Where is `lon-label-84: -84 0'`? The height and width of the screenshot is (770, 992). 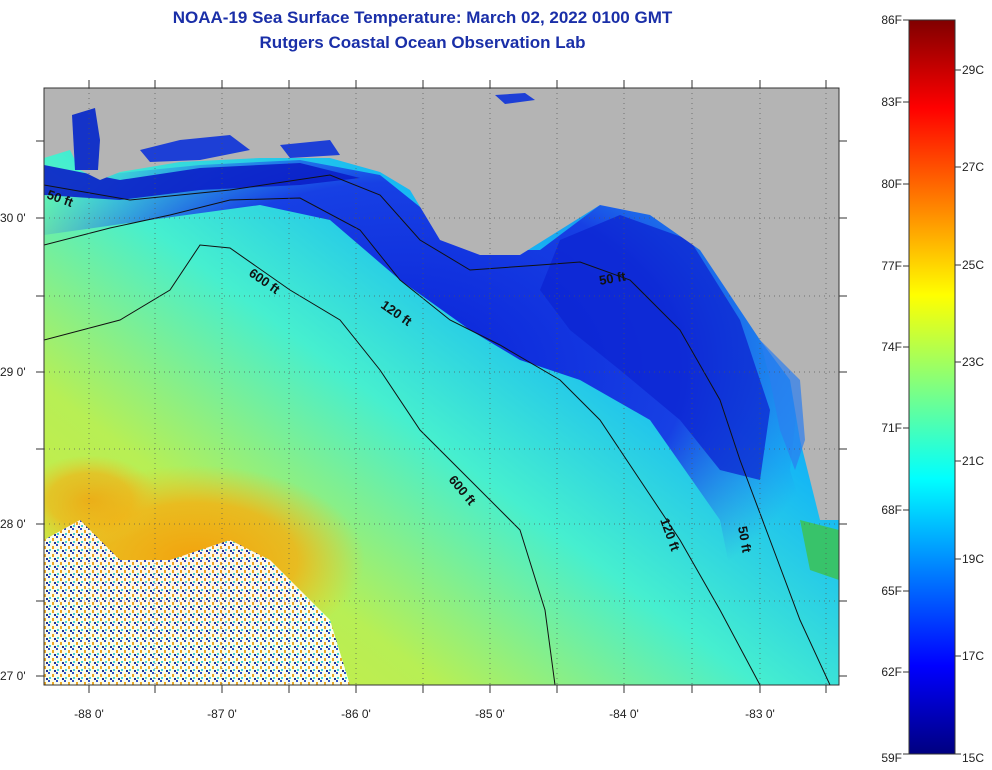 lon-label-84: -84 0' is located at coordinates (624, 714).